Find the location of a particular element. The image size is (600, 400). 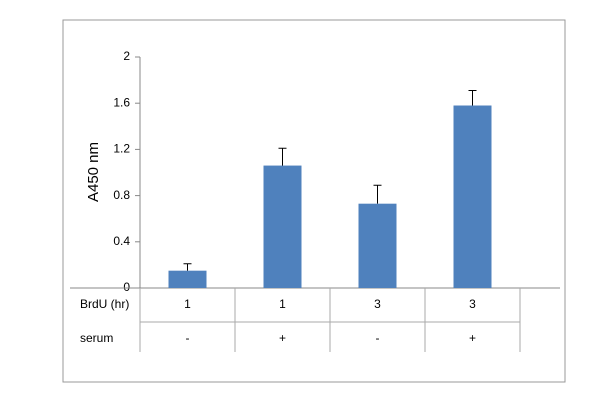

y-tick-label: 0.4 is located at coordinates (121, 241).